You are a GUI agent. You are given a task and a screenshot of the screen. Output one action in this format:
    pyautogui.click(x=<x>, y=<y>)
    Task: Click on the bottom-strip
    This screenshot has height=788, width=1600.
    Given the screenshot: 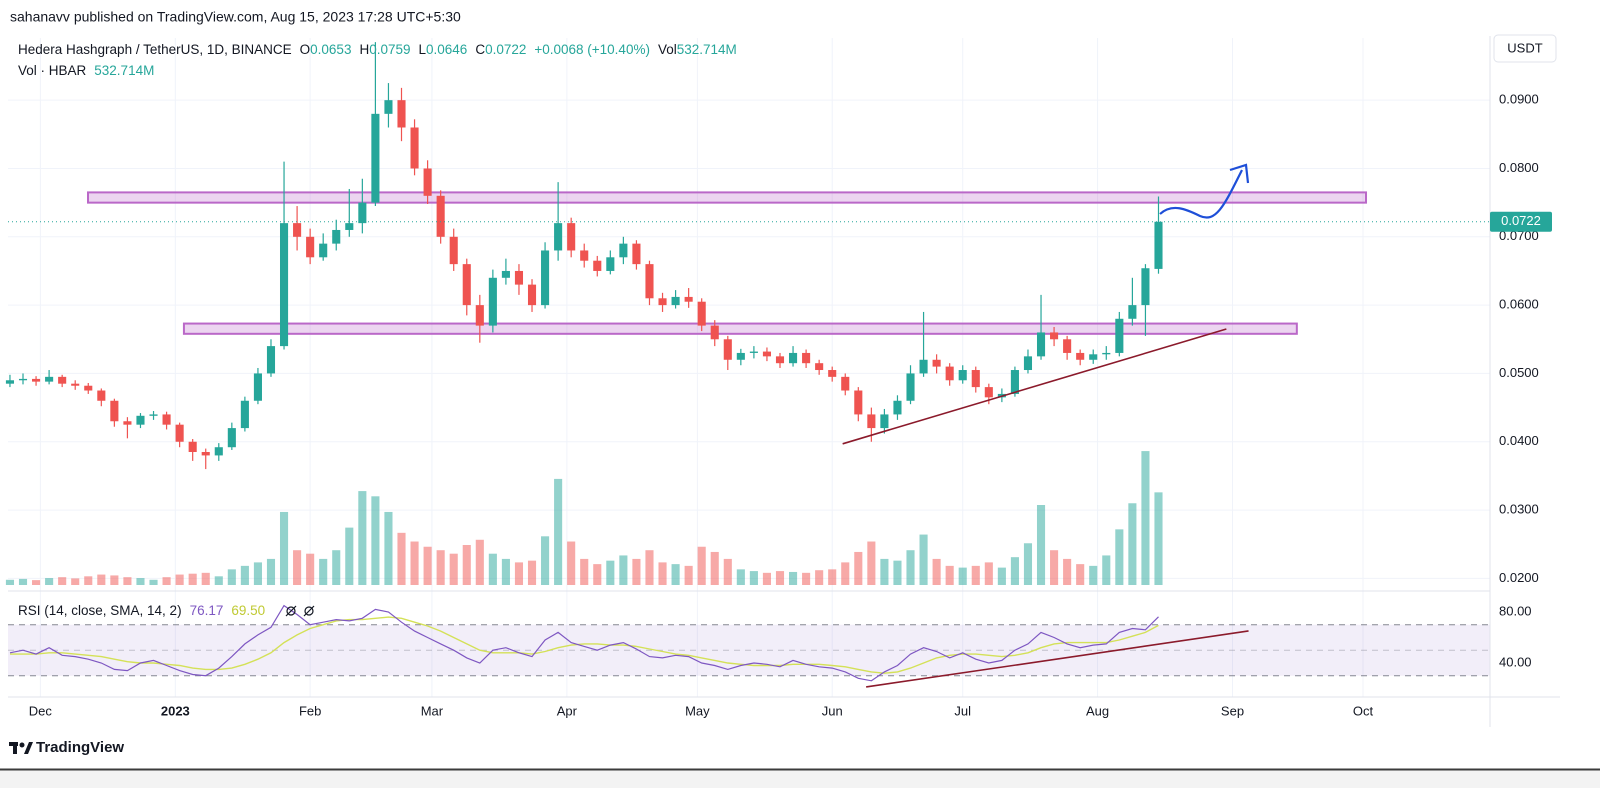 What is the action you would take?
    pyautogui.click(x=800, y=778)
    